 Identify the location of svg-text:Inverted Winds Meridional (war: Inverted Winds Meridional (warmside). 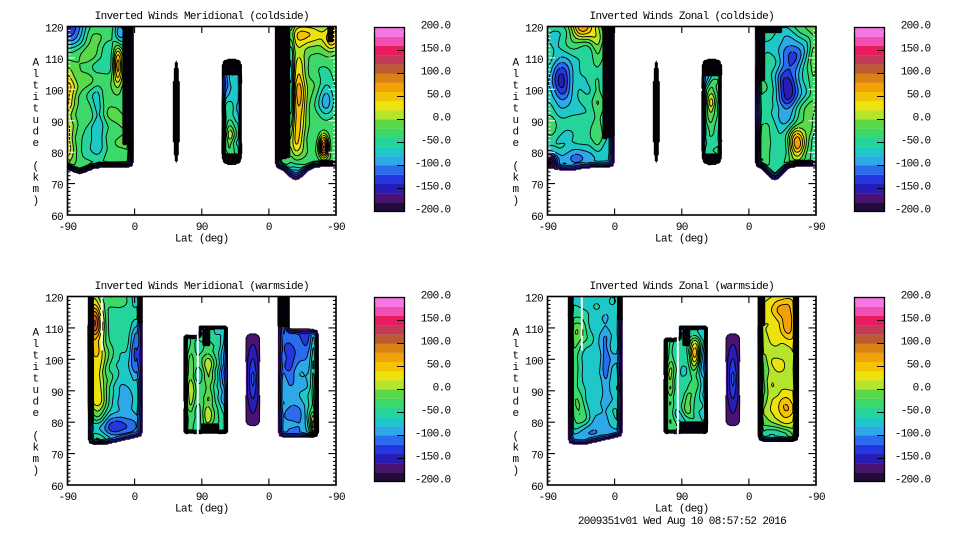
(202, 287).